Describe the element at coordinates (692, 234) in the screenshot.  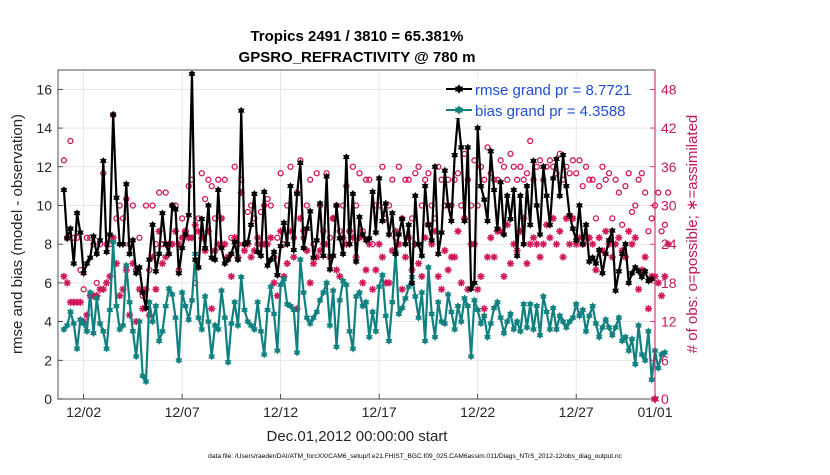
I see `y-axis-label-right: # of obs: o=possible; ∗=assimilated` at that location.